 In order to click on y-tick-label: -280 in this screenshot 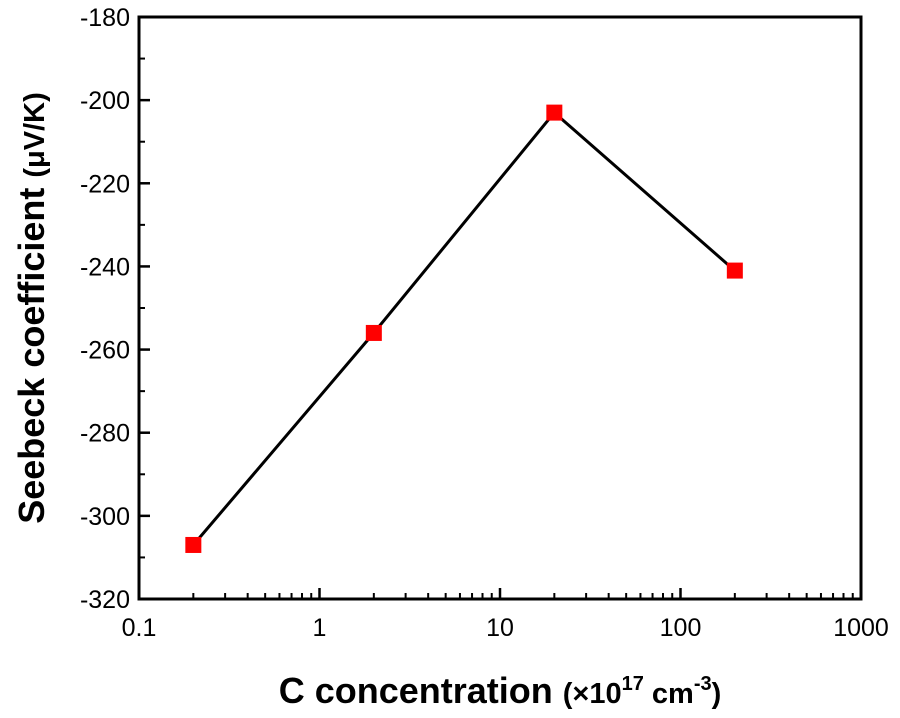, I will do `click(105, 434)`.